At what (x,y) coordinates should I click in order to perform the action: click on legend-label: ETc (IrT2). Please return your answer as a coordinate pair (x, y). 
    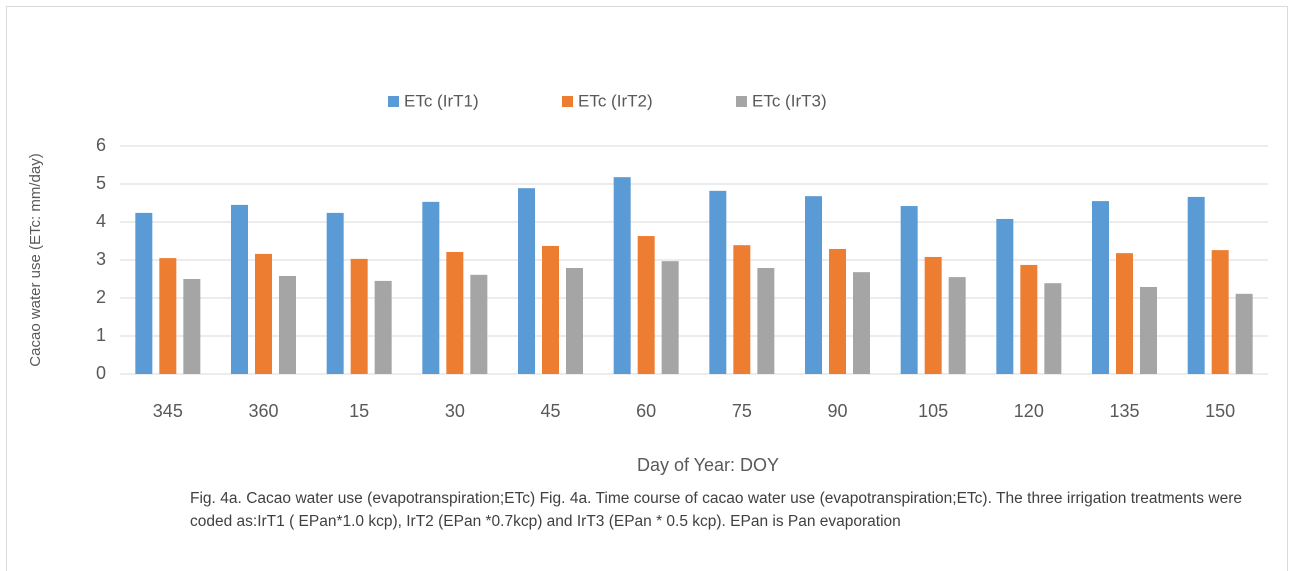
    Looking at the image, I should click on (615, 100).